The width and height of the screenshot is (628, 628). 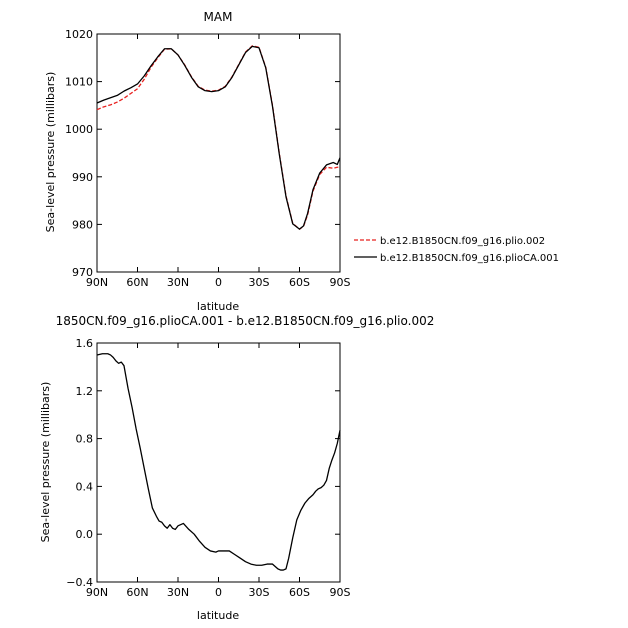 I want to click on top-panel-series-1-line, so click(x=218, y=137).